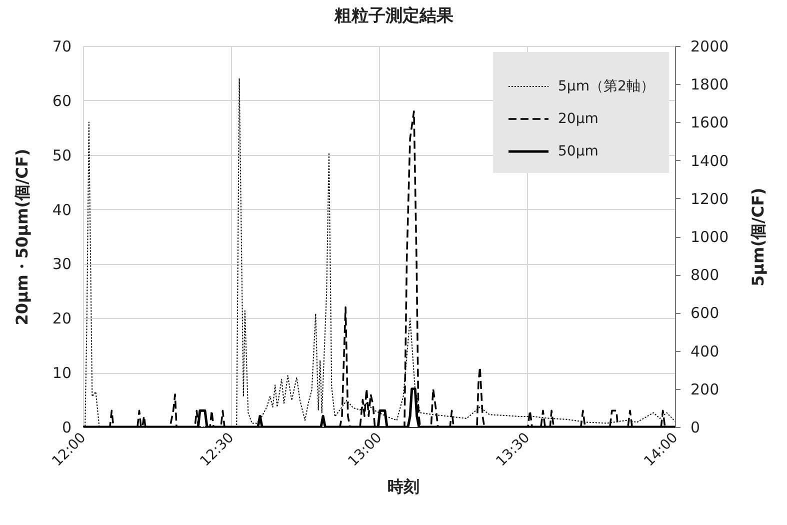  I want to click on y-axis-title: 20μm・50μm(個/CF), so click(22, 237).